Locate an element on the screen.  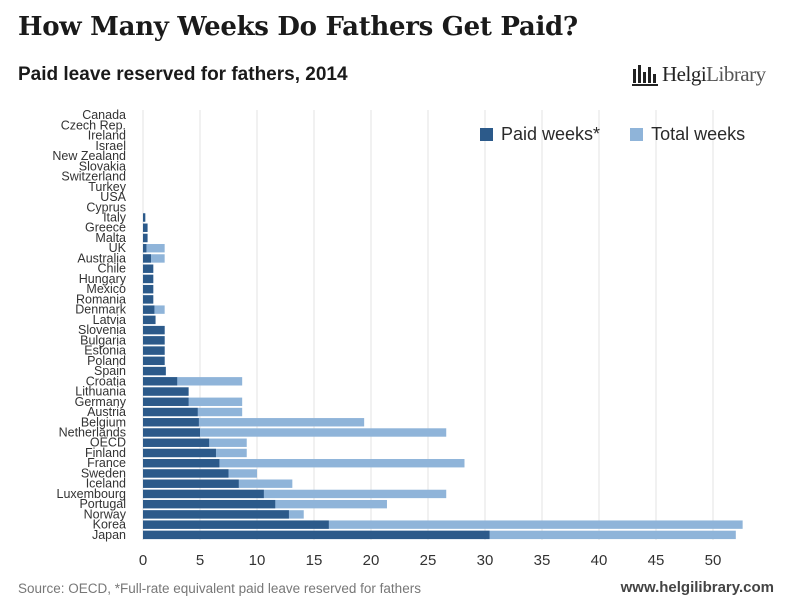
category-label: Switzerland is located at coordinates (93, 177).